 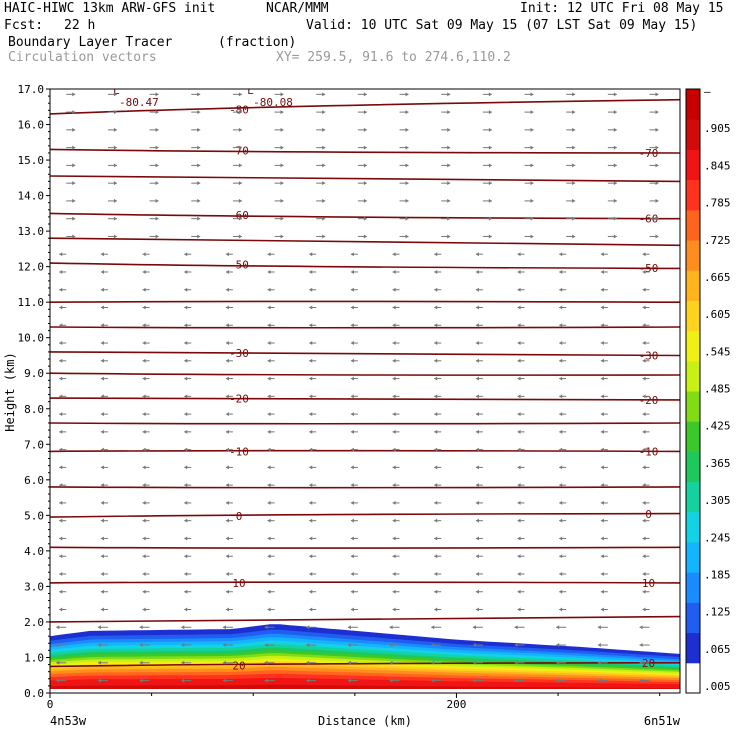 What do you see at coordinates (31, 196) in the screenshot?
I see `y-tick-label: 14.0` at bounding box center [31, 196].